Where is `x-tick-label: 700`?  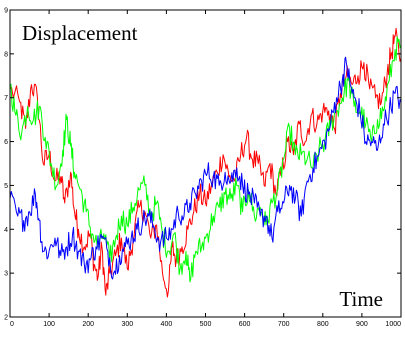 x-tick-label: 700 is located at coordinates (284, 324).